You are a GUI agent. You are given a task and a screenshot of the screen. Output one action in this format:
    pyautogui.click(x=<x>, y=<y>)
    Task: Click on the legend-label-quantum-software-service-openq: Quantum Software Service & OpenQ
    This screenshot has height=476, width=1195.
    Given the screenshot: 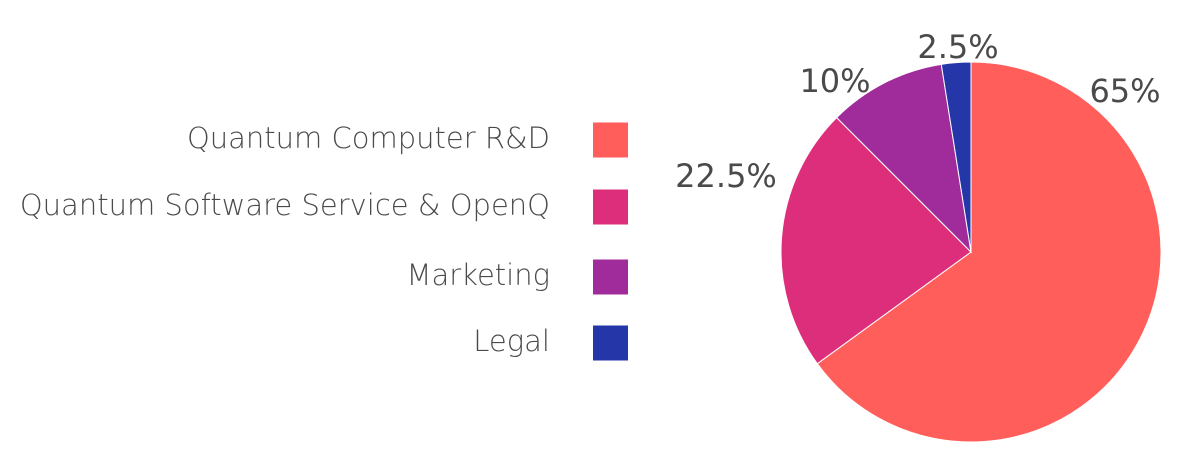 What is the action you would take?
    pyautogui.click(x=285, y=205)
    